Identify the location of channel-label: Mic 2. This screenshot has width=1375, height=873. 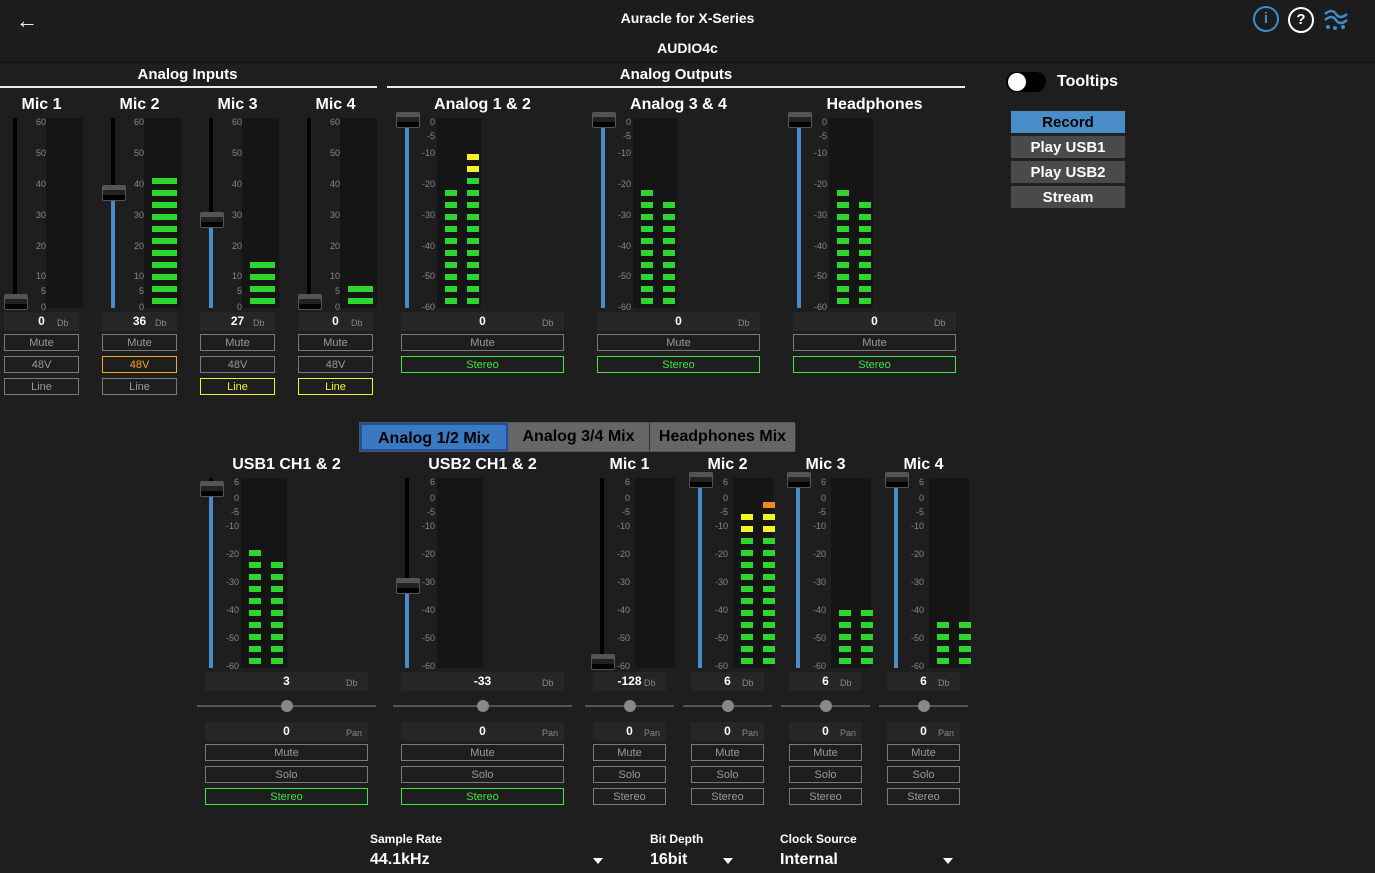
(139, 104).